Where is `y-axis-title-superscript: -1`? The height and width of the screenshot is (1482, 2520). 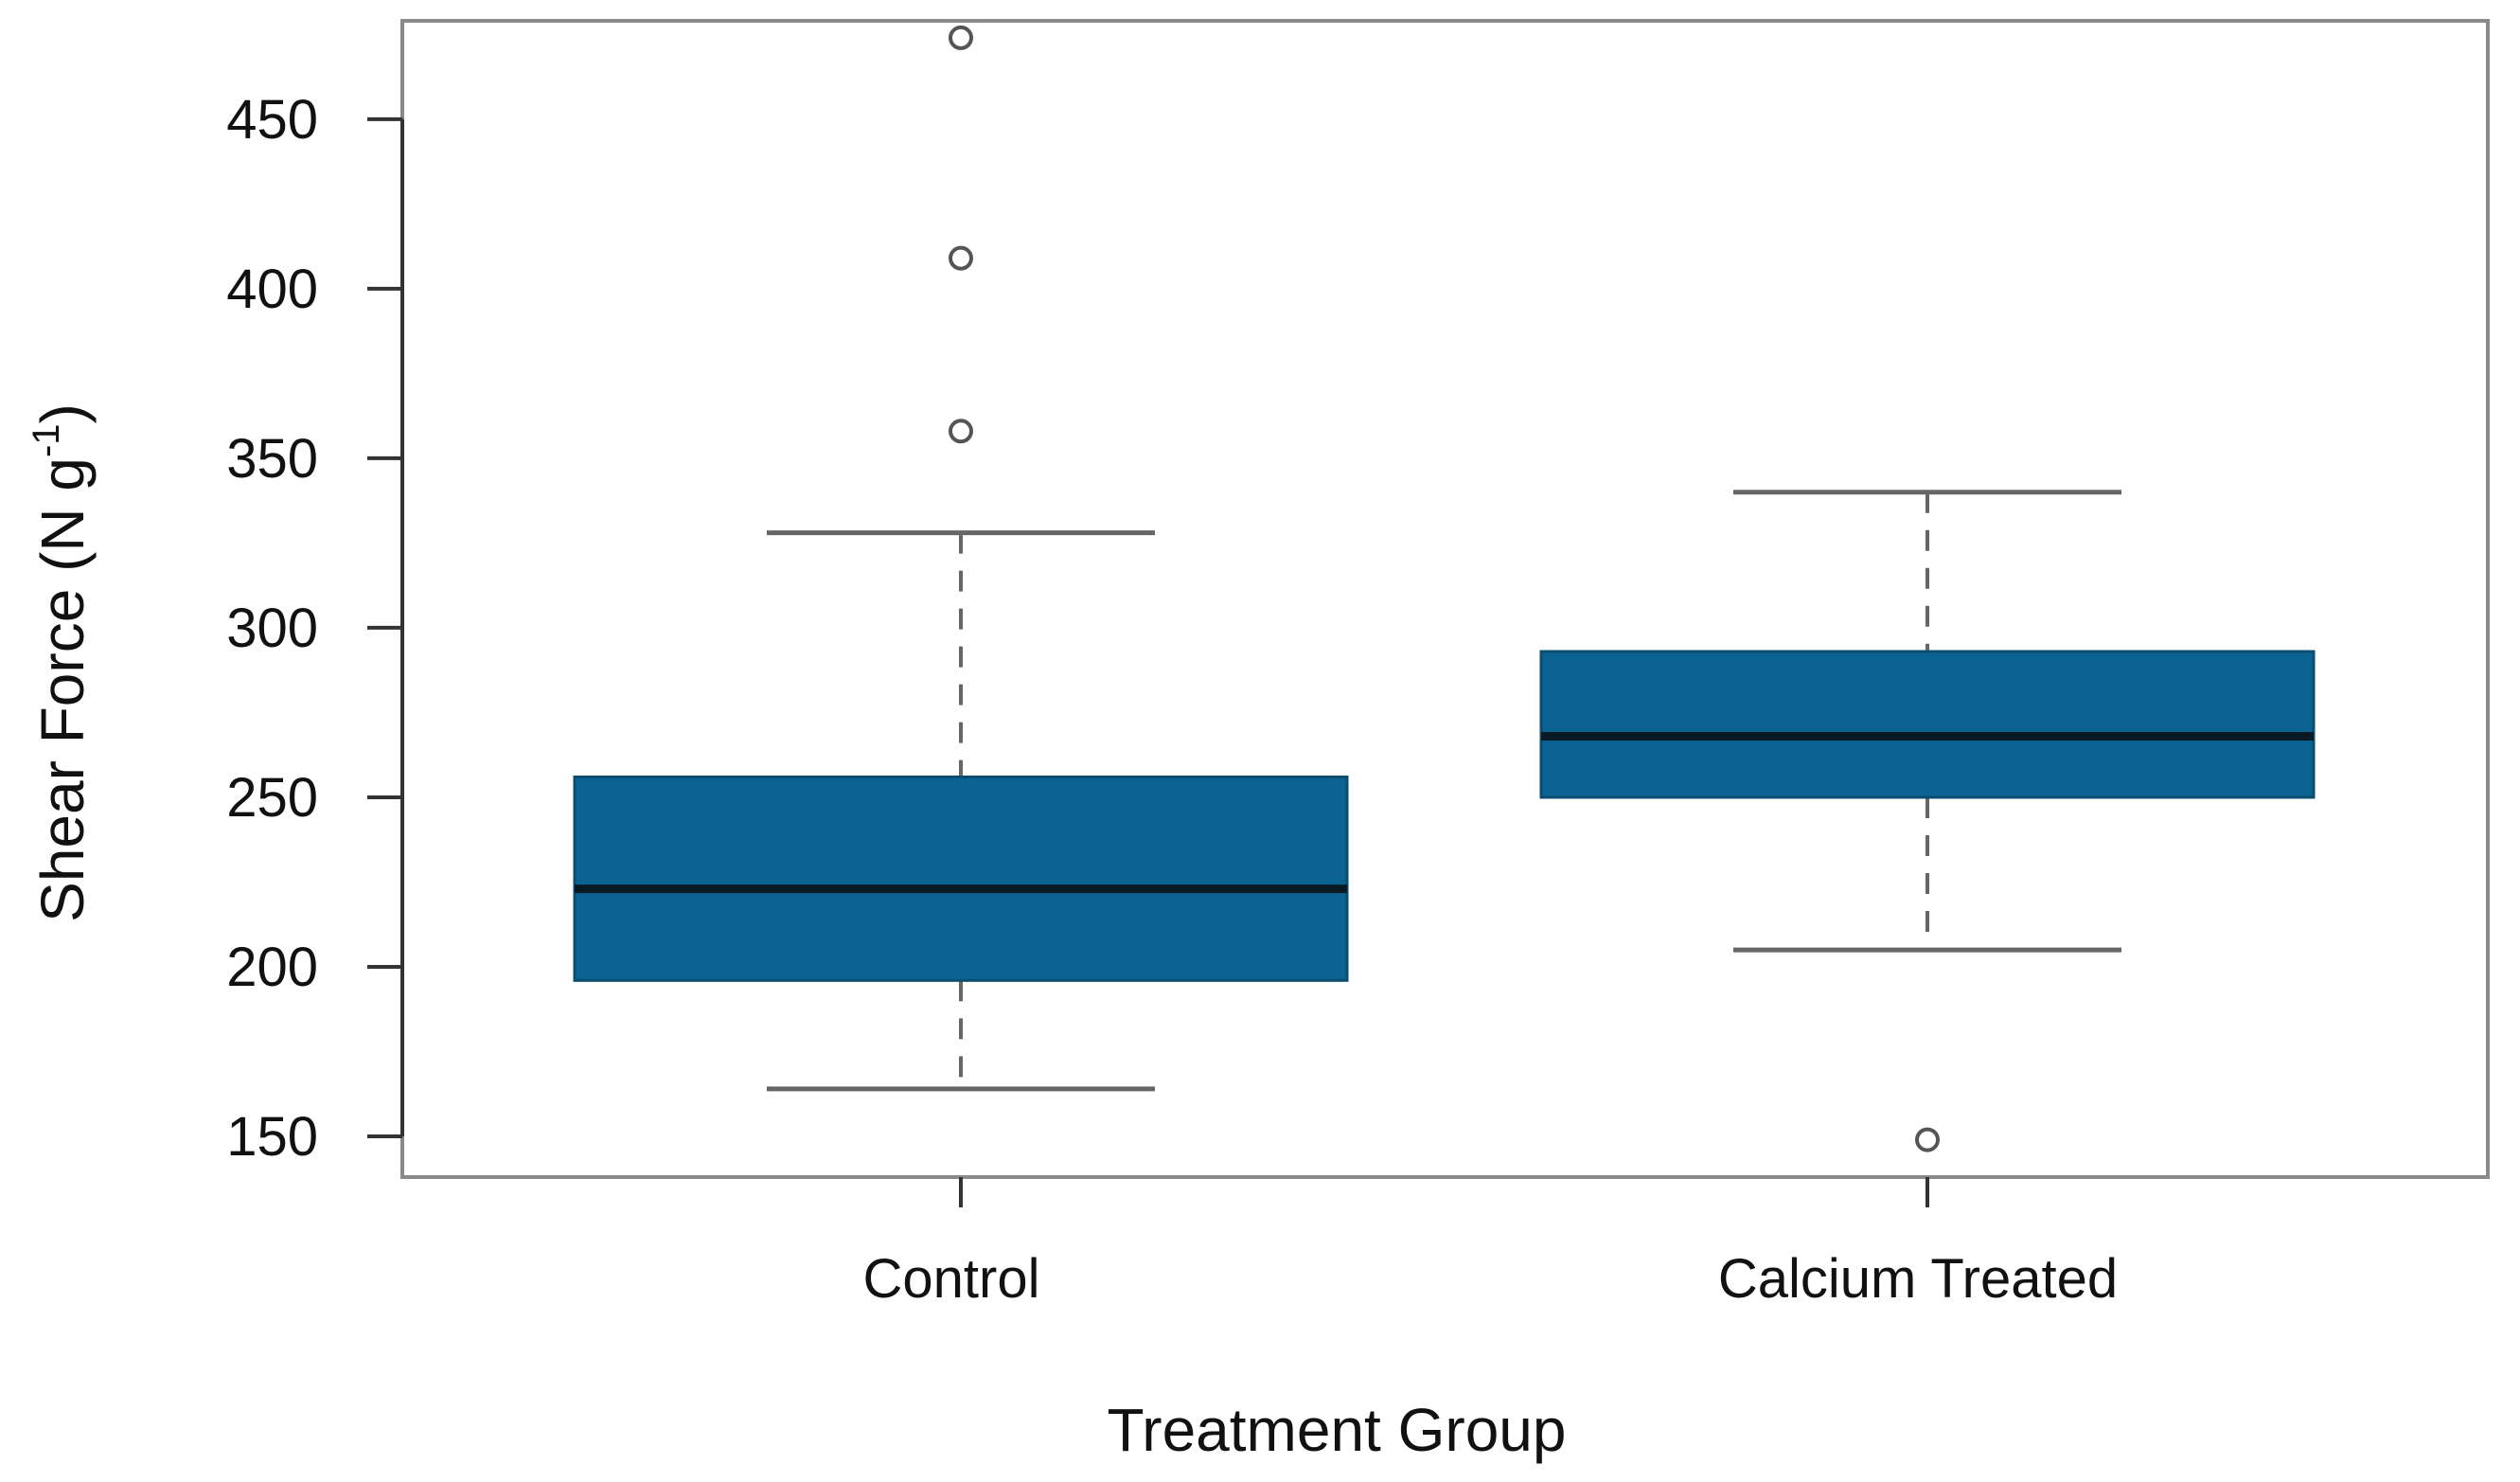 y-axis-title-superscript: -1 is located at coordinates (46, 440).